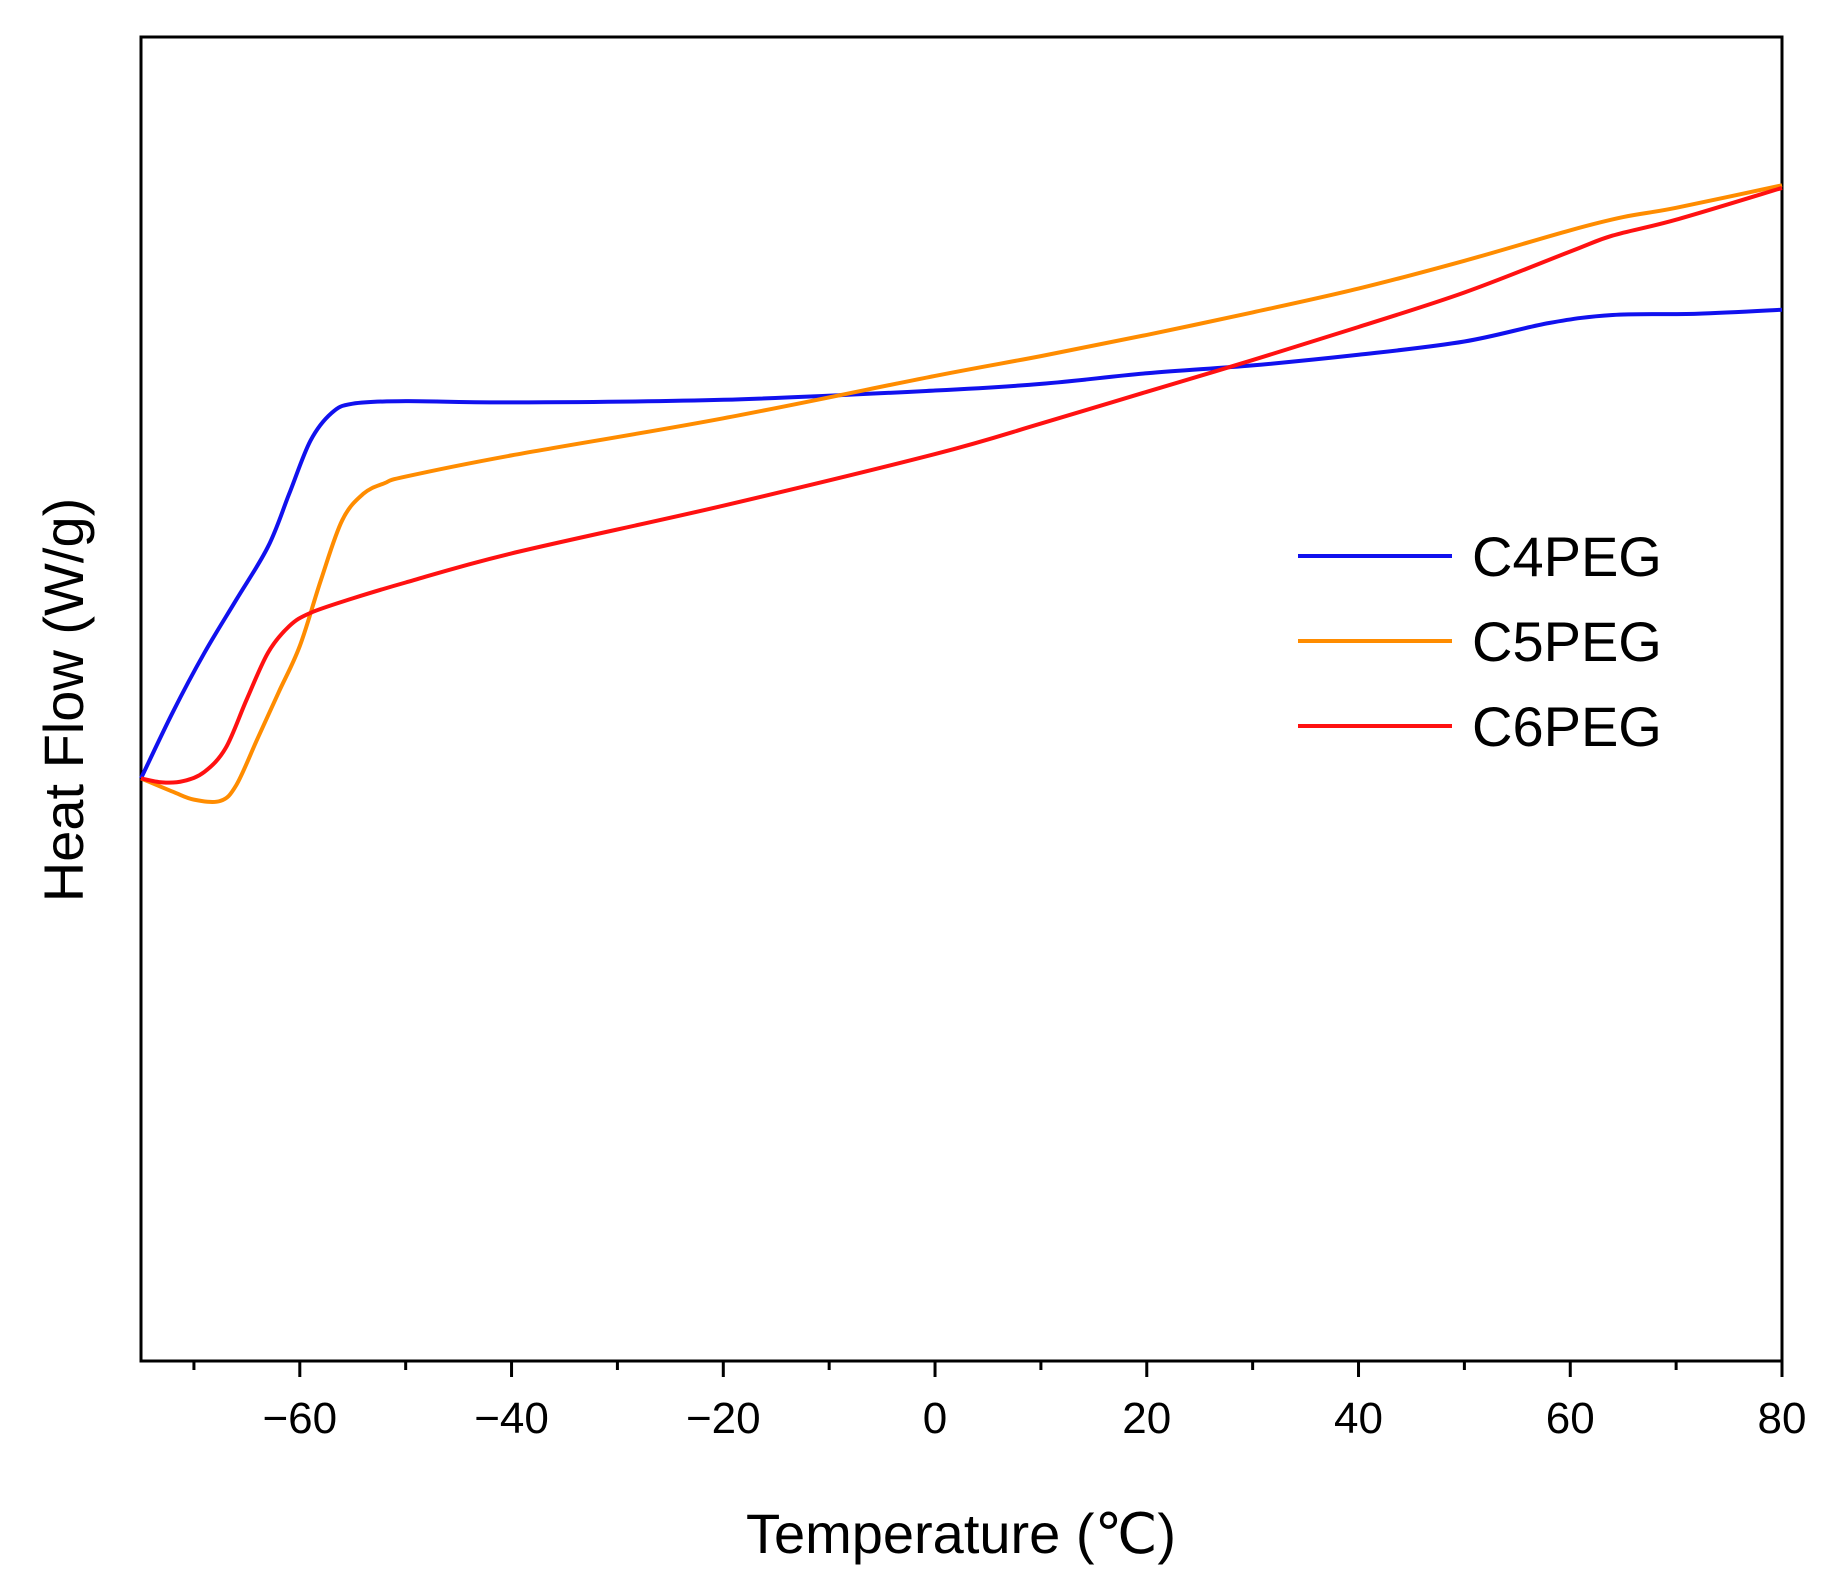 The image size is (1838, 1592). Describe the element at coordinates (1782, 1418) in the screenshot. I see `x-tick-label: 80` at that location.